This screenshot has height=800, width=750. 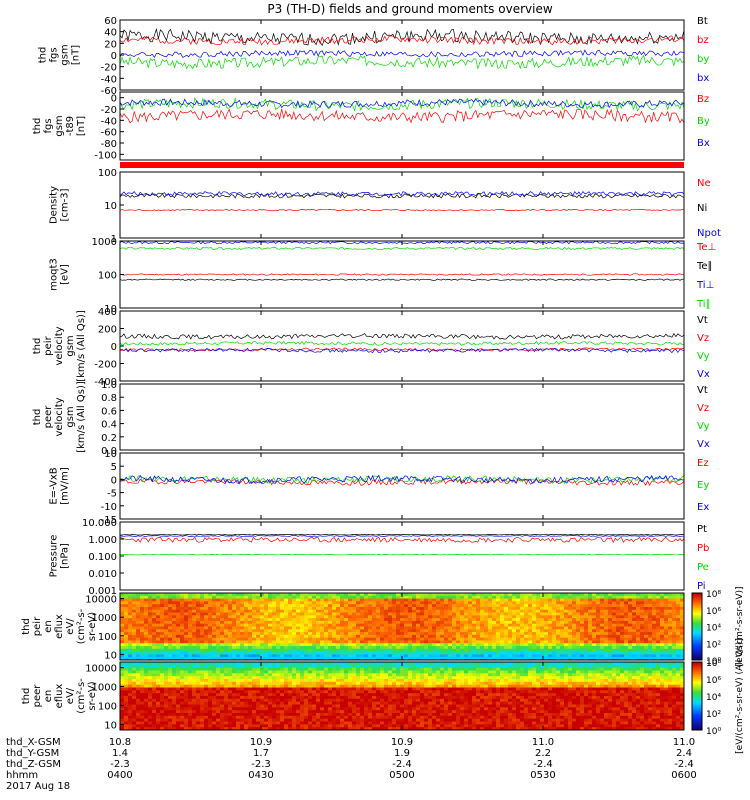 What do you see at coordinates (402, 103) in the screenshot?
I see `series-Bx` at bounding box center [402, 103].